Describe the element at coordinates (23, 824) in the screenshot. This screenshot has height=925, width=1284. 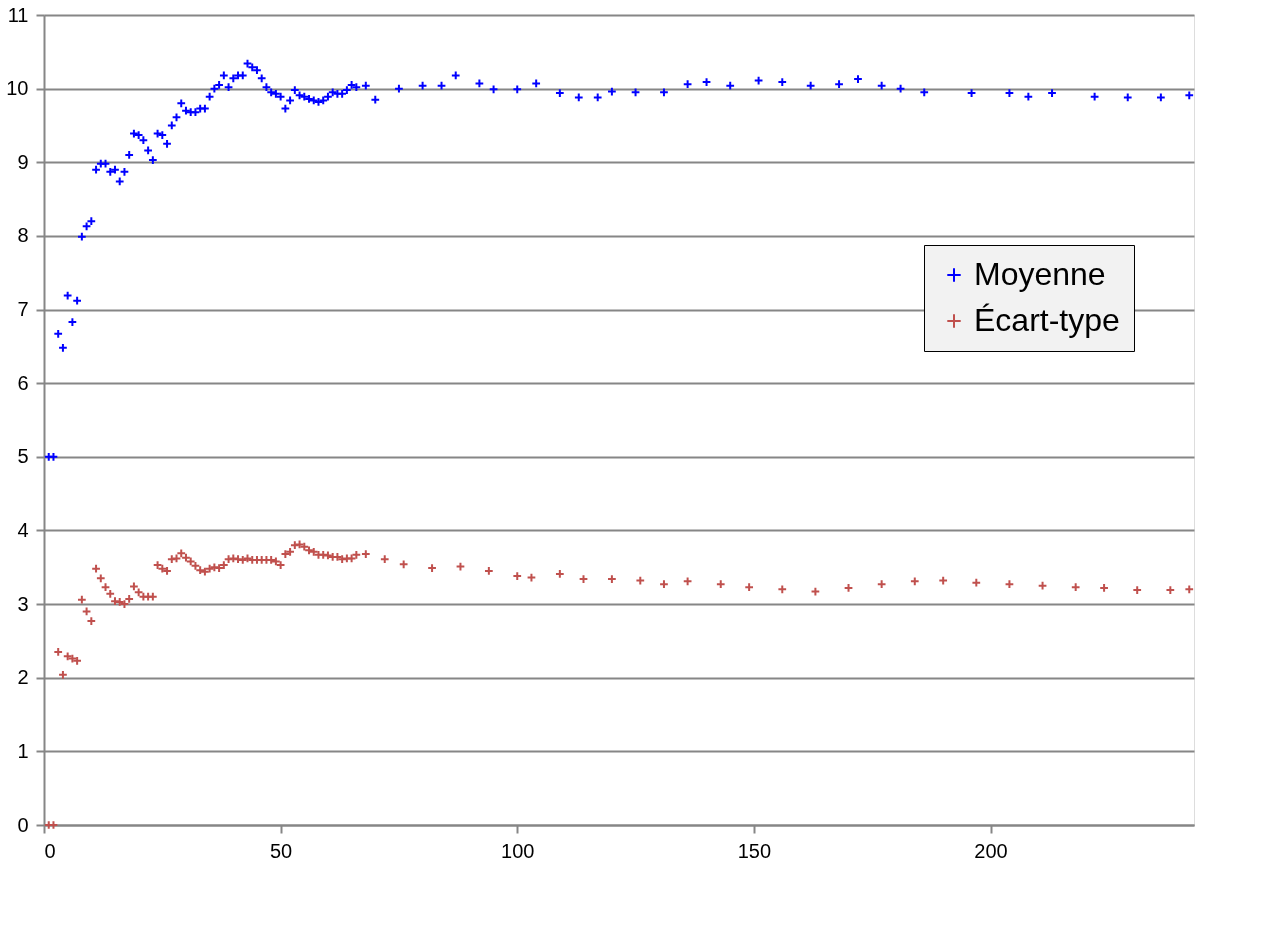
I see `y-tick-label: 0` at that location.